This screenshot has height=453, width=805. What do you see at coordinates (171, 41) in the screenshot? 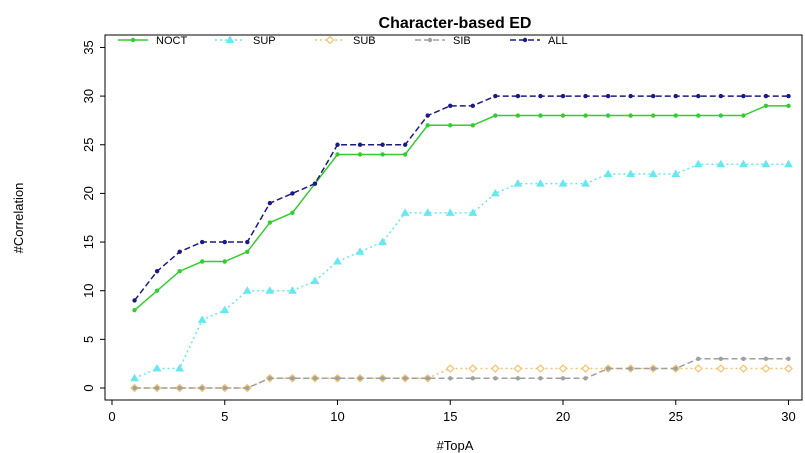
I see `legend-label: NOCT` at bounding box center [171, 41].